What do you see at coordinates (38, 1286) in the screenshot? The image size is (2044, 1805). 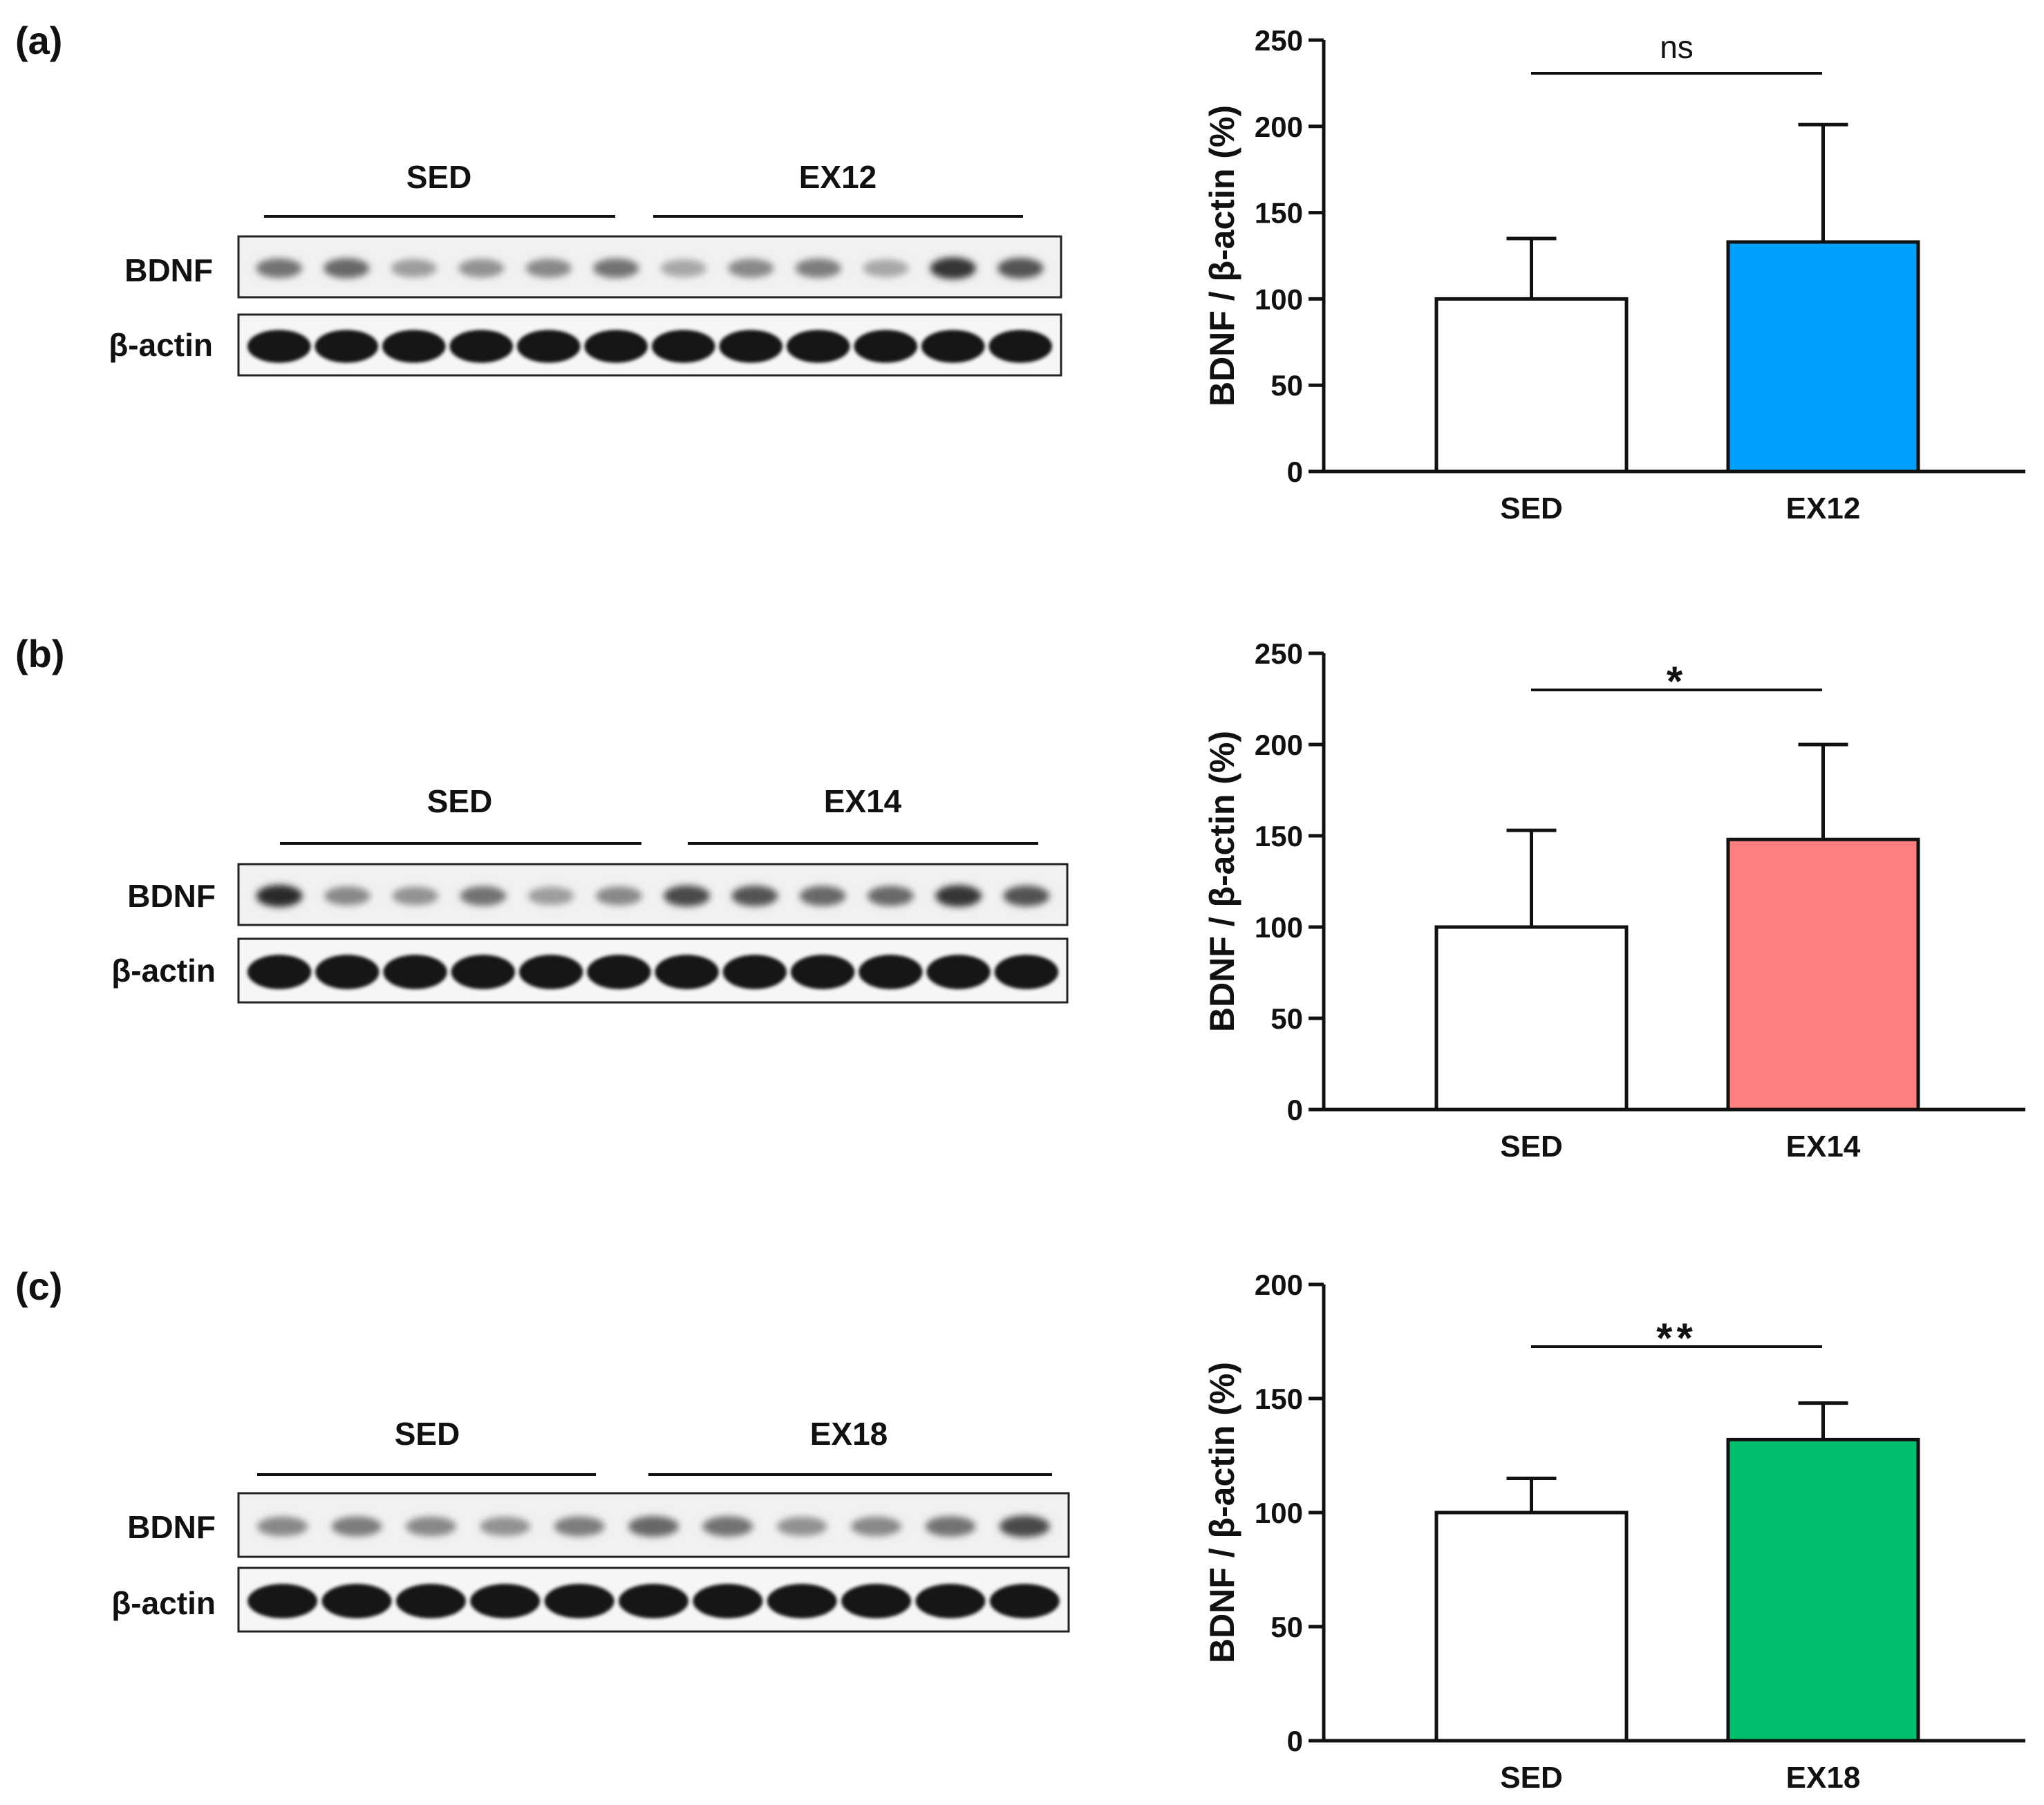 I see `panel-label: (c)` at bounding box center [38, 1286].